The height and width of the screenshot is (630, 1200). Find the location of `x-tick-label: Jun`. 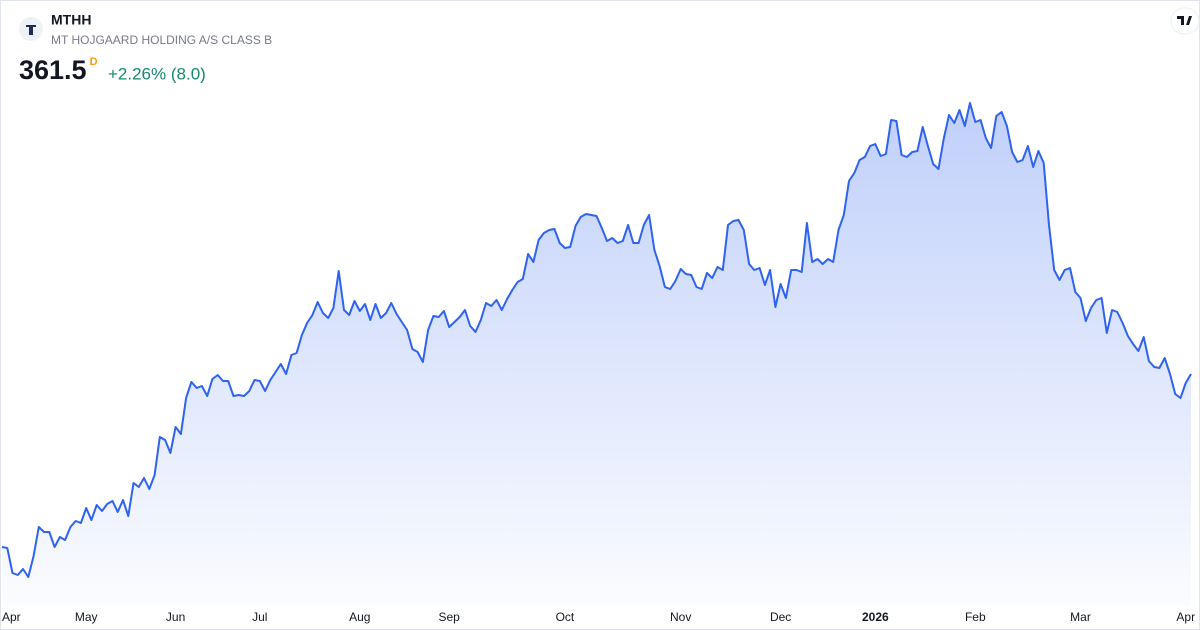

x-tick-label: Jun is located at coordinates (175, 617).